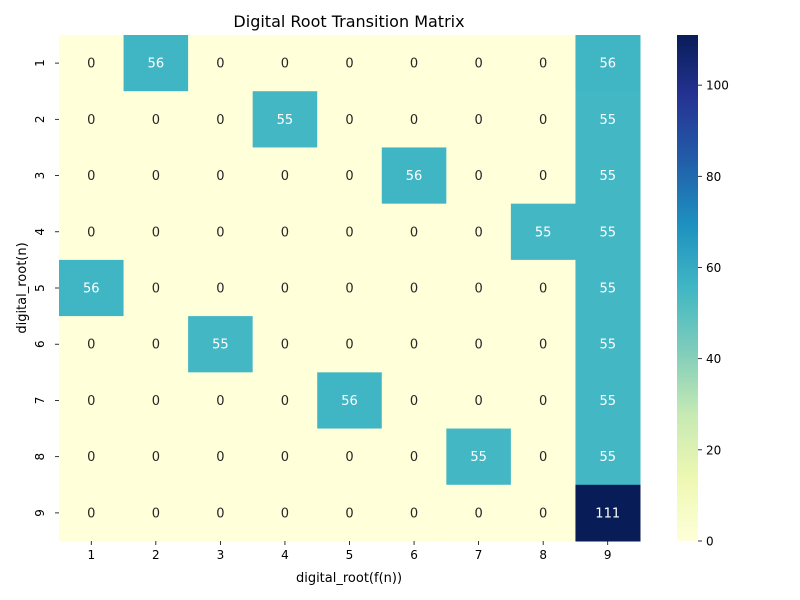 This screenshot has height=600, width=800. I want to click on colorbar-tick-label: 40, so click(713, 359).